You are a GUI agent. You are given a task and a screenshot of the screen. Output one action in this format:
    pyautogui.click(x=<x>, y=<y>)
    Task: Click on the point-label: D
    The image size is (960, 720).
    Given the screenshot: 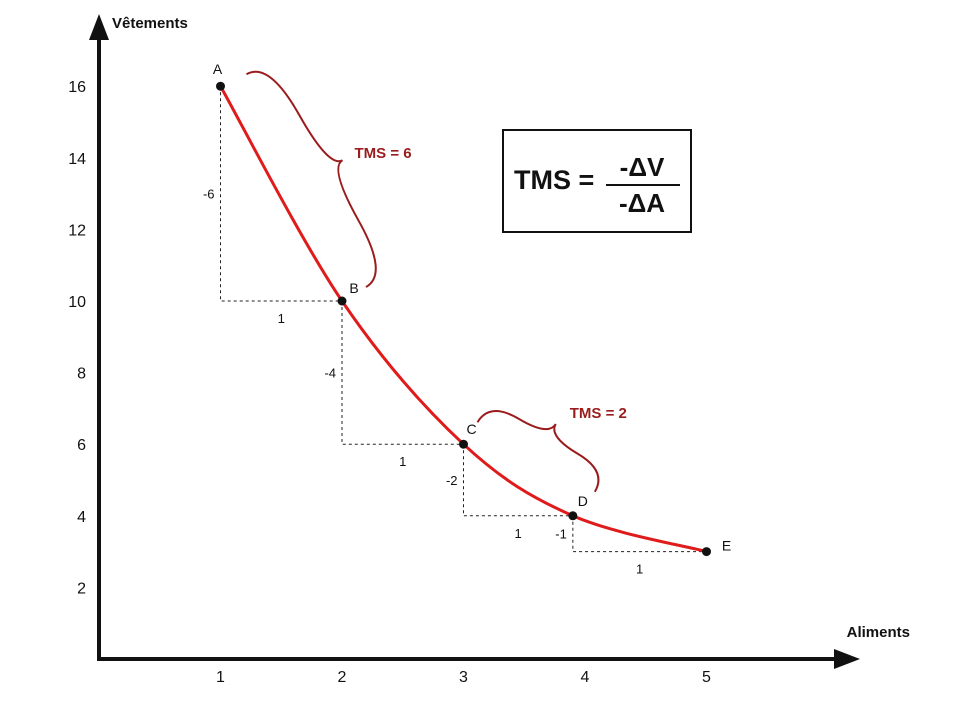 What is the action you would take?
    pyautogui.click(x=583, y=501)
    